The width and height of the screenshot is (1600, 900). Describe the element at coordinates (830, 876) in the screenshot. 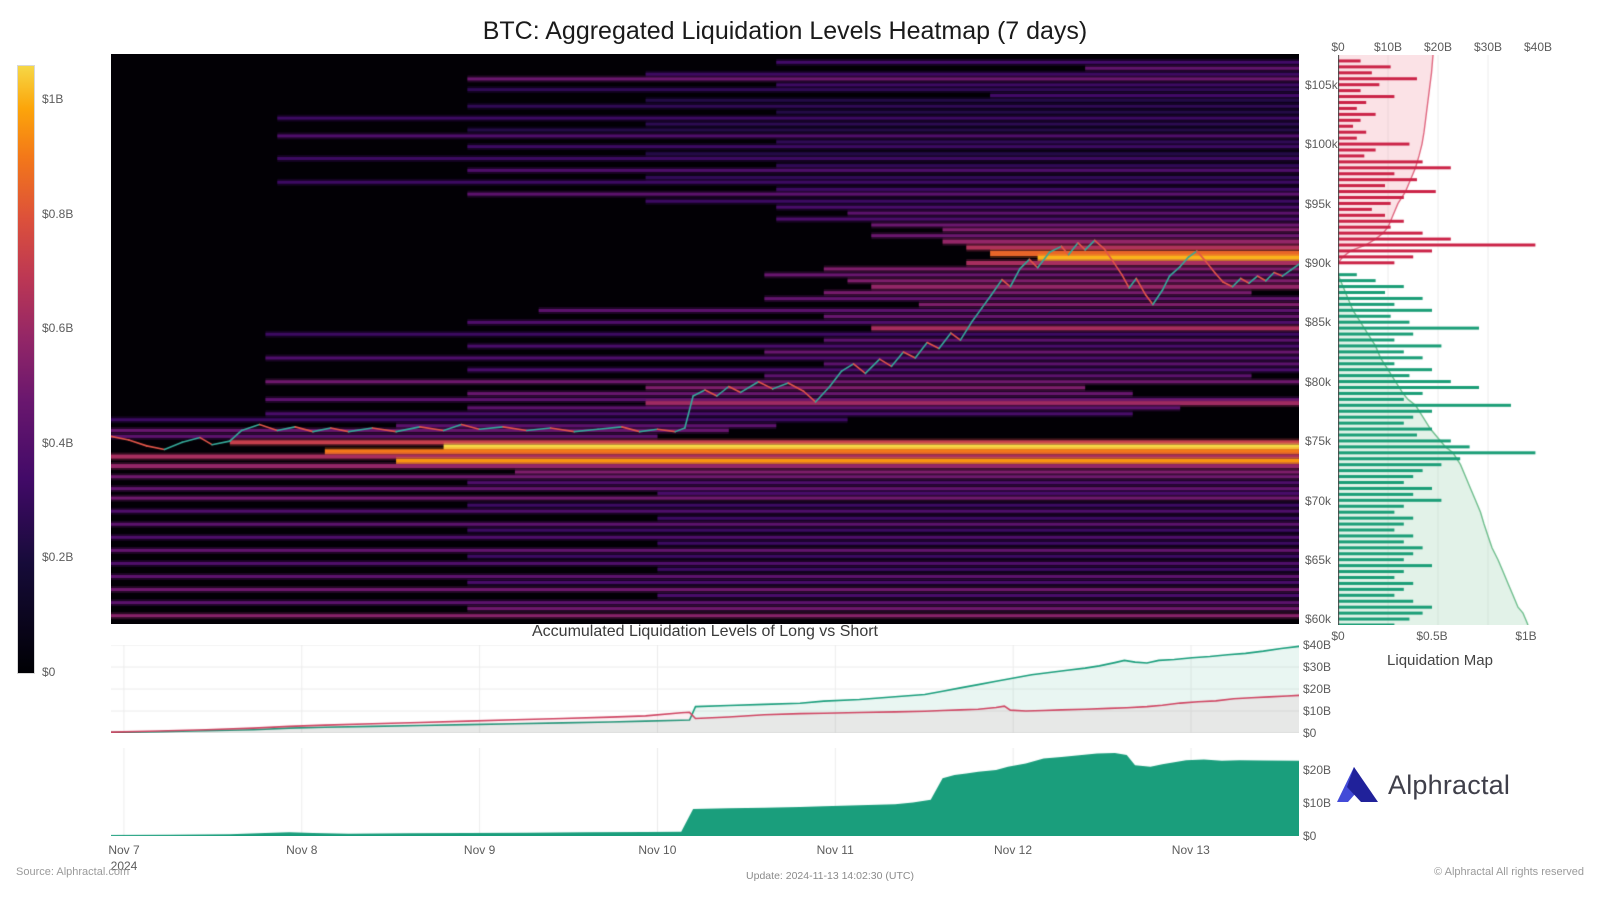

I see `update-timestamp: Update: 2024-11-13 14:02:30 (UTC)` at that location.